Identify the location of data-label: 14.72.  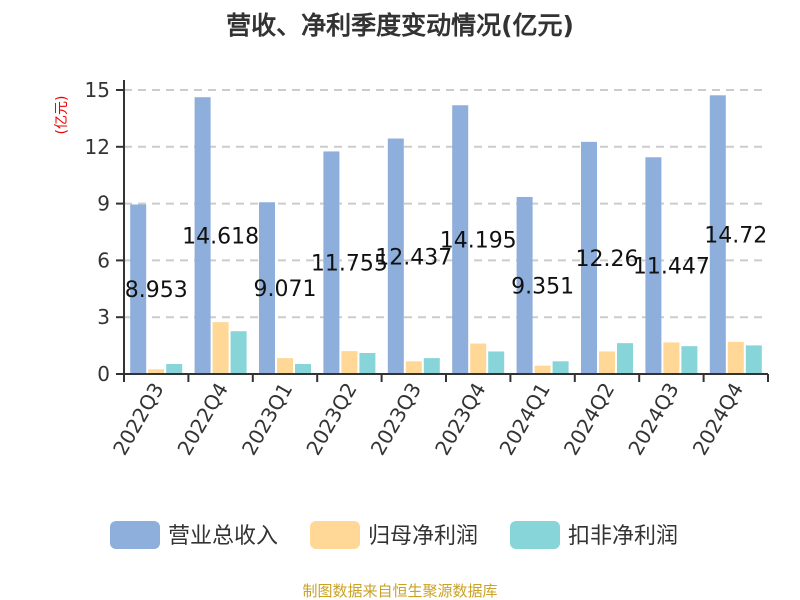
(735, 236).